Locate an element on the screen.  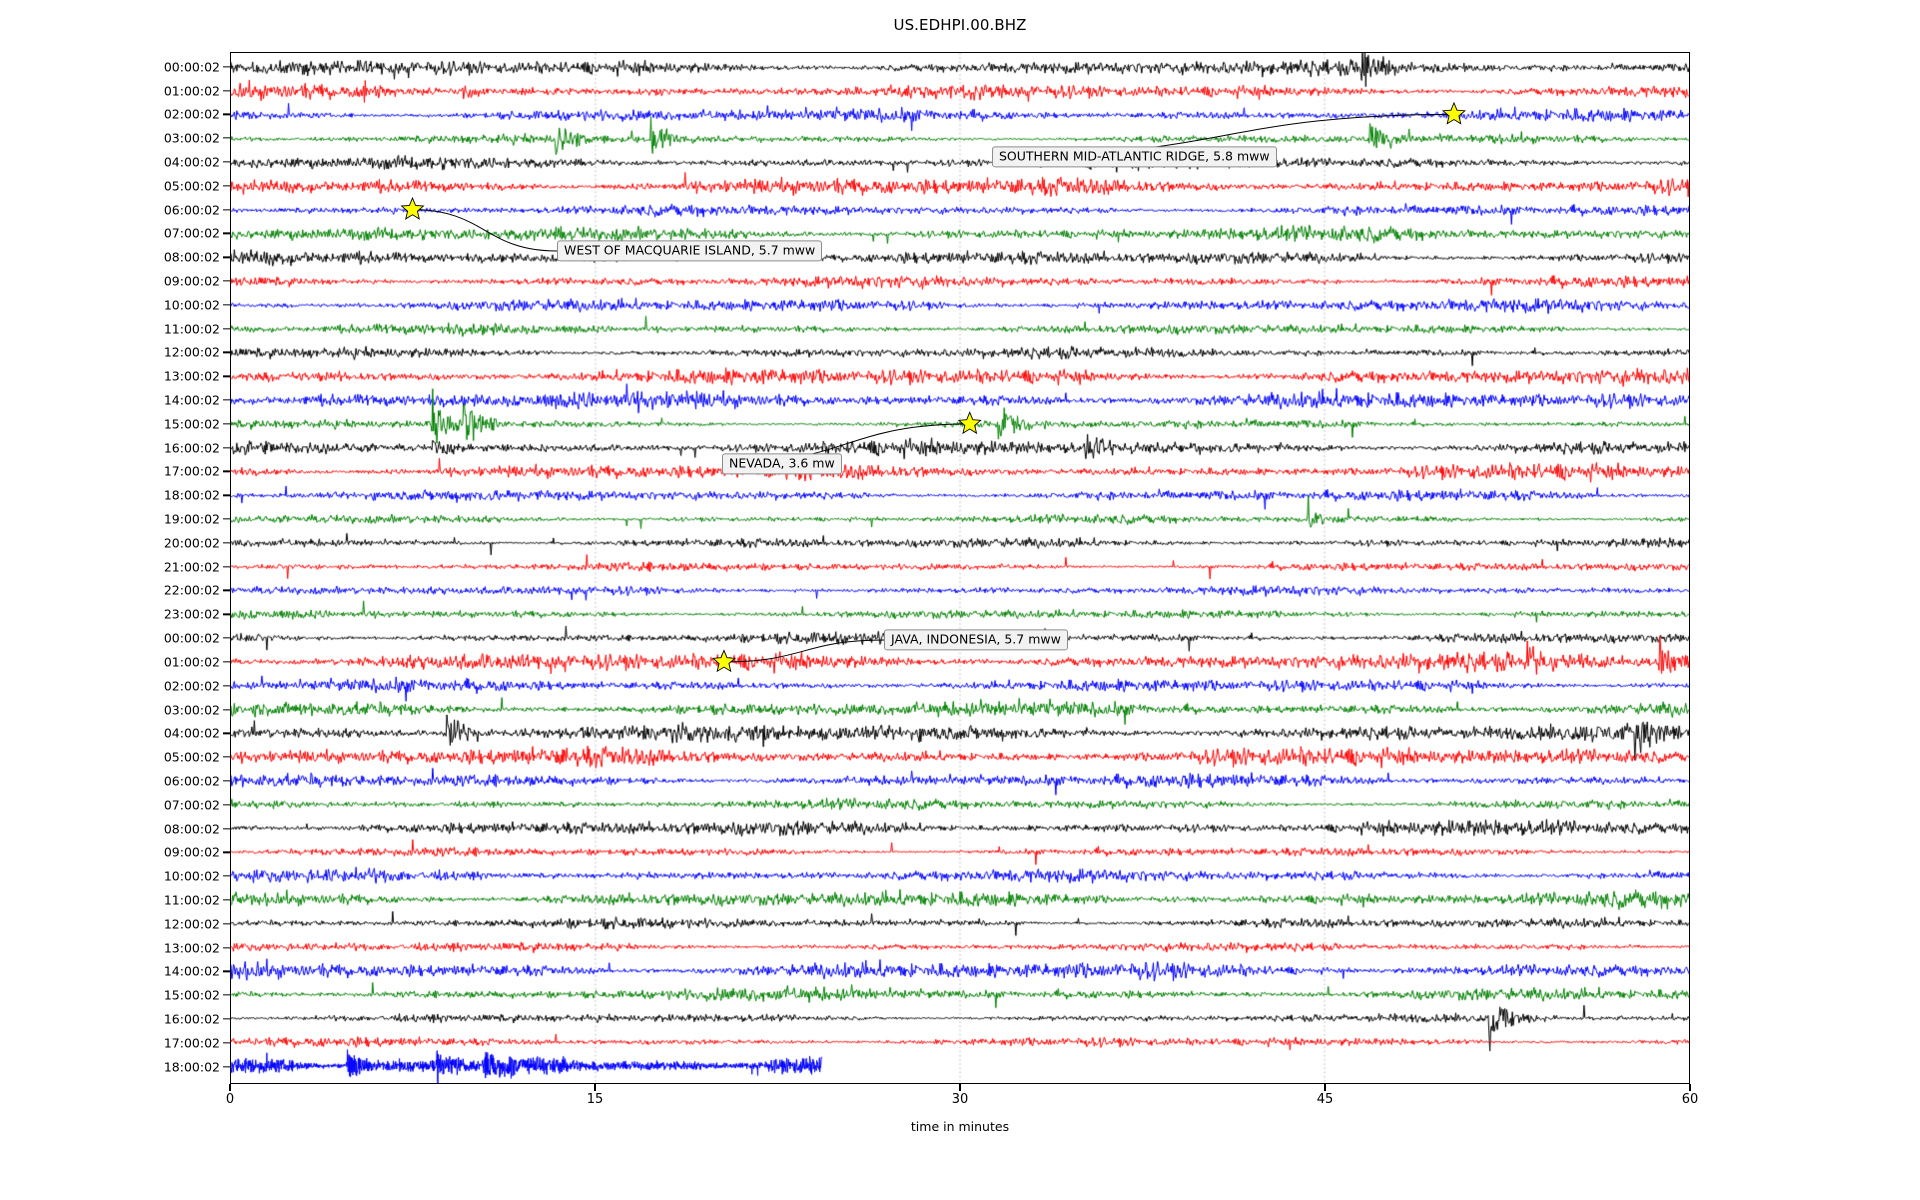
y-tick-label: 14:00:02 is located at coordinates (191, 400).